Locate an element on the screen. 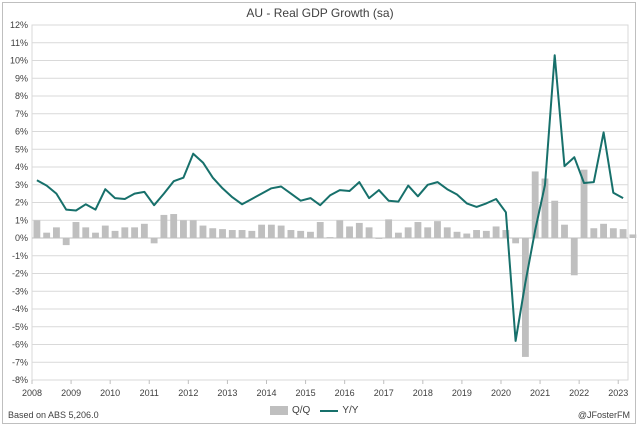 The width and height of the screenshot is (640, 428). source-note: Based on ABS 5,206.0 is located at coordinates (53, 415).